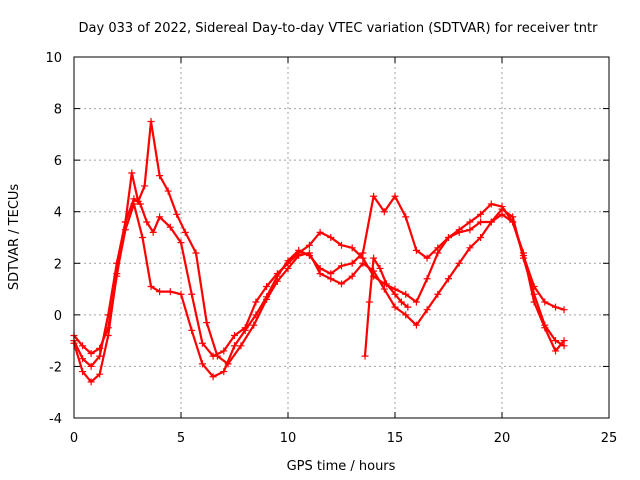  Describe the element at coordinates (609, 438) in the screenshot. I see `x-tick-label: 25` at that location.